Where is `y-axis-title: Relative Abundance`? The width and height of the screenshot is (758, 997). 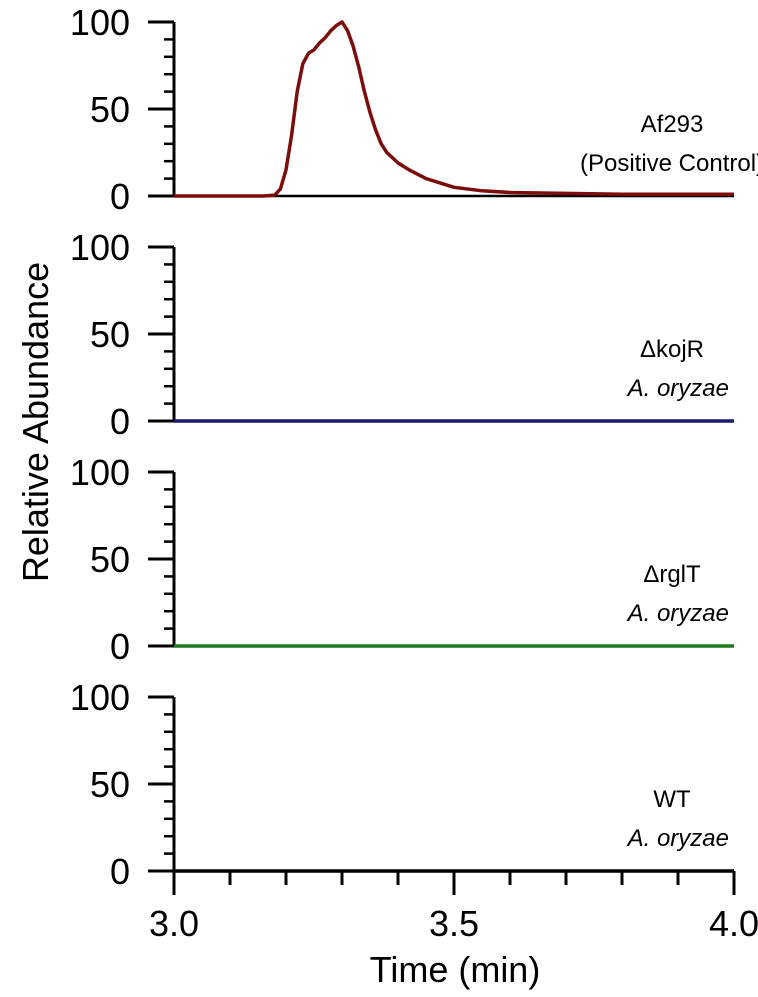
y-axis-title: Relative Abundance is located at coordinates (35, 422).